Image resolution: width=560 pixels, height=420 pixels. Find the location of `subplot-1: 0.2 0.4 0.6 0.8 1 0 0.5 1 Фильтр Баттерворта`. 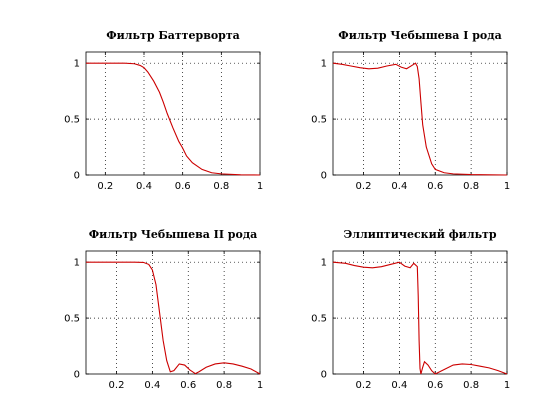

subplot-1: 0.2 0.4 0.6 0.8 1 0 0.5 1 Фильтр Баттерворта is located at coordinates (163, 110).